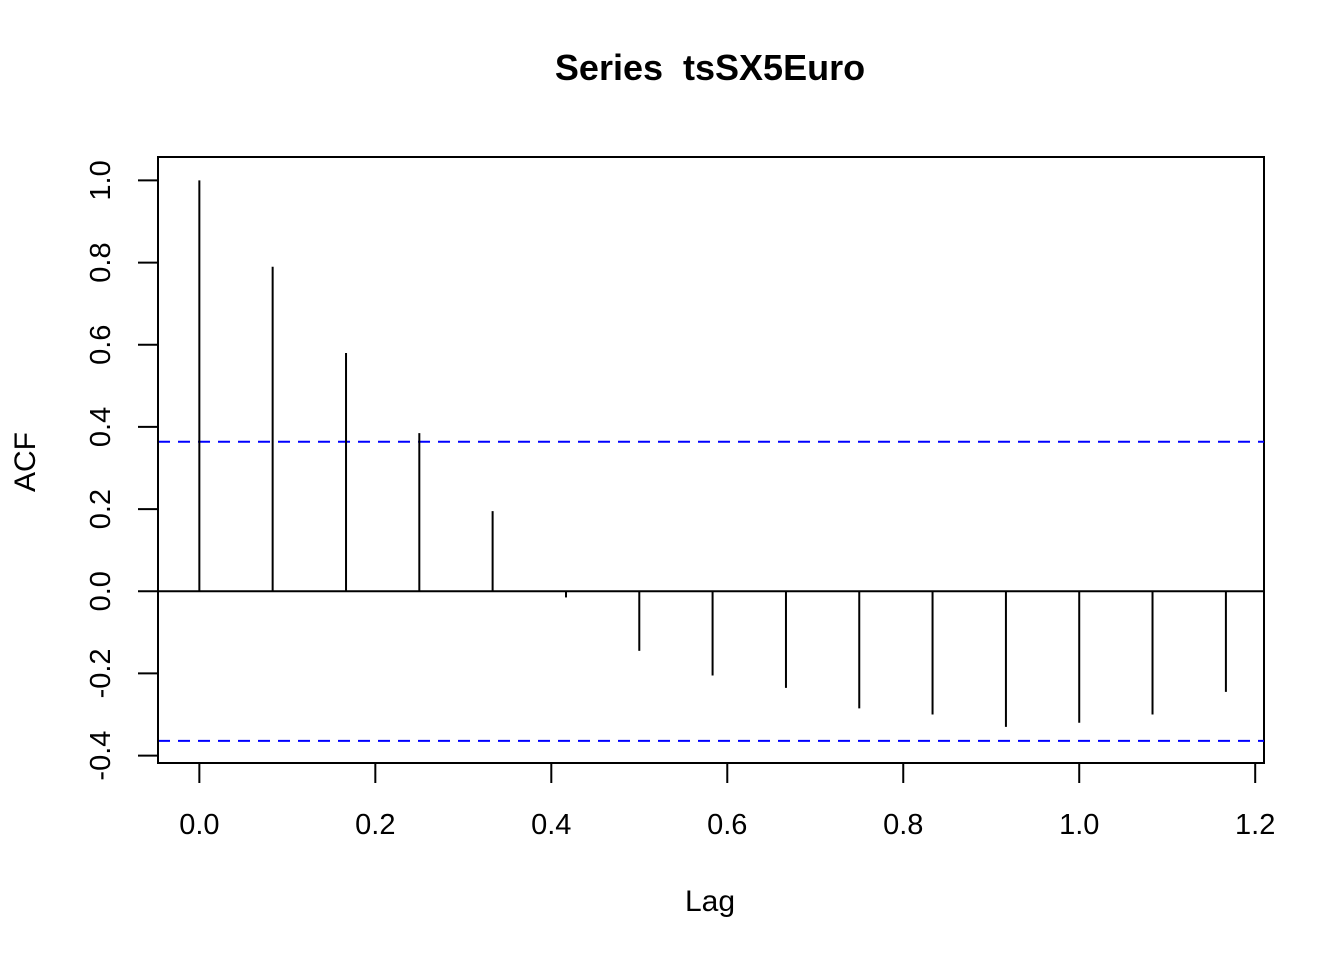 This screenshot has width=1344, height=960. Describe the element at coordinates (710, 901) in the screenshot. I see `x-axis-label: Lag` at that location.